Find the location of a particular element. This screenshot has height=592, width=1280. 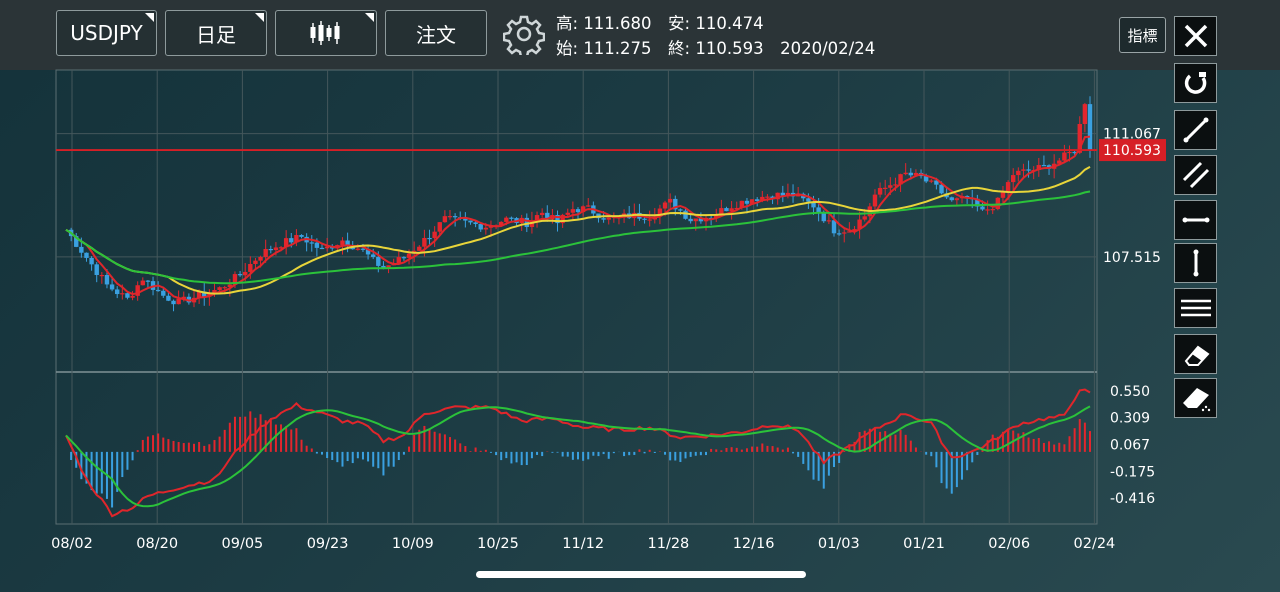

macd-axis-label: 0.309 is located at coordinates (1130, 419).